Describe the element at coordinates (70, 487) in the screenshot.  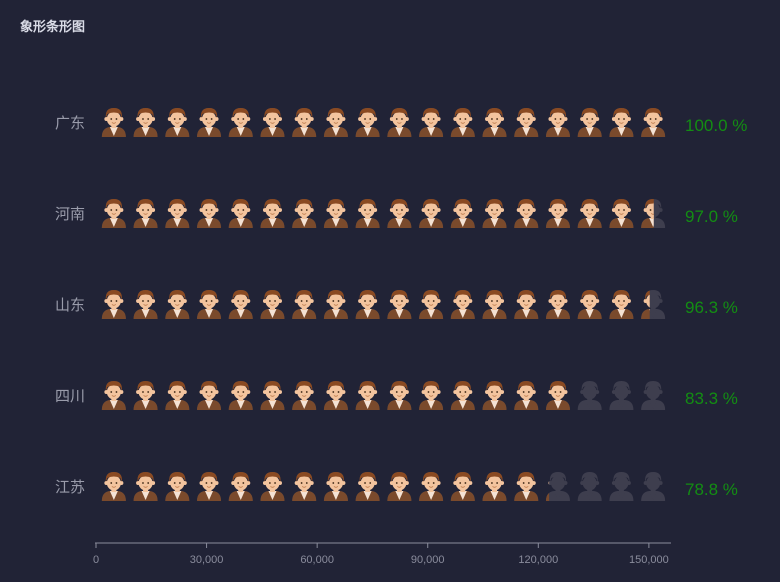
I see `category-label: 江苏` at that location.